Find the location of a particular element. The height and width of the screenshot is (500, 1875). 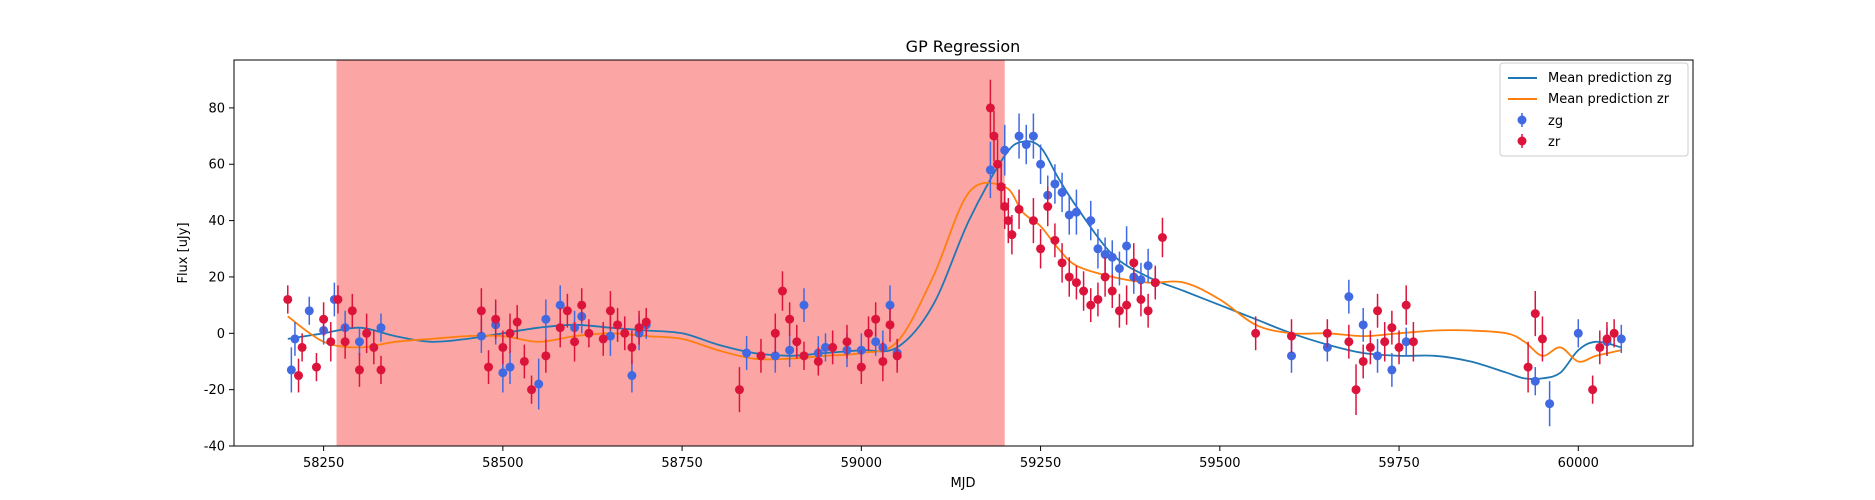

chart-title: GP Regression is located at coordinates (963, 46).